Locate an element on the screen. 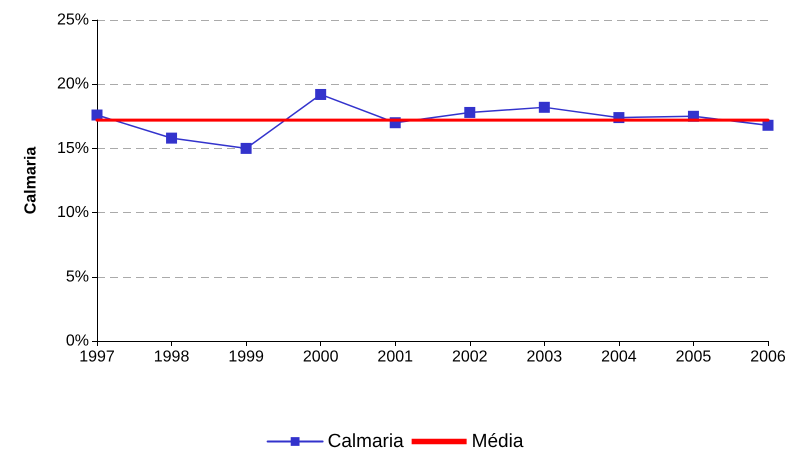 The width and height of the screenshot is (790, 460). x-tick-label: 2000 is located at coordinates (320, 357).